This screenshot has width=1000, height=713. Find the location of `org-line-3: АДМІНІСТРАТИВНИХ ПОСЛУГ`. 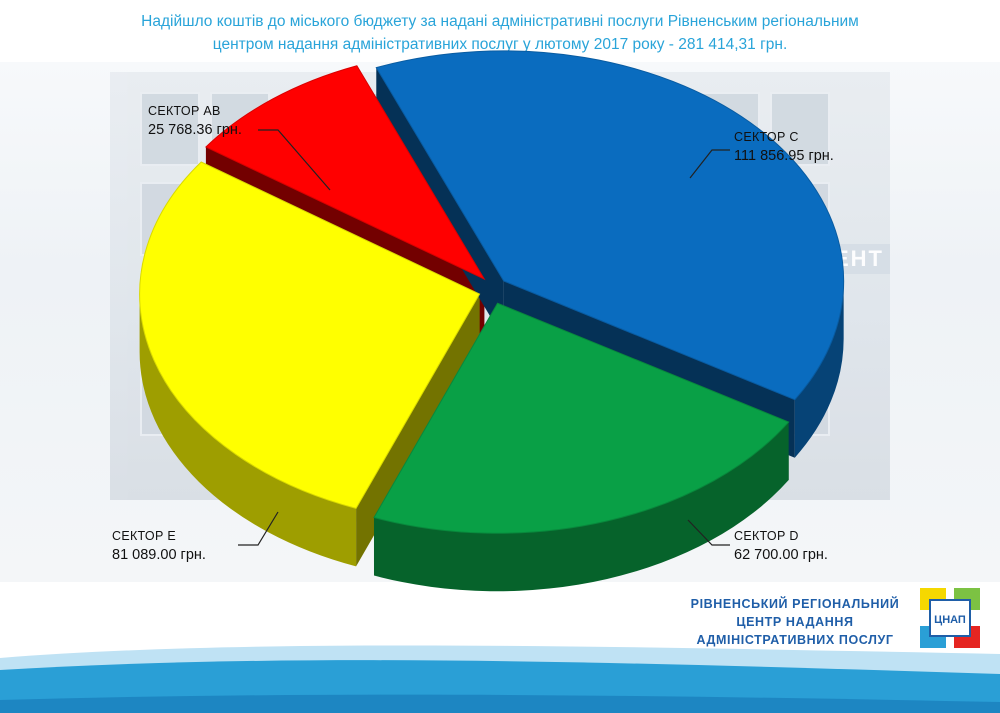

org-line-3: АДМІНІСТРАТИВНИХ ПОСЛУГ is located at coordinates (795, 640).